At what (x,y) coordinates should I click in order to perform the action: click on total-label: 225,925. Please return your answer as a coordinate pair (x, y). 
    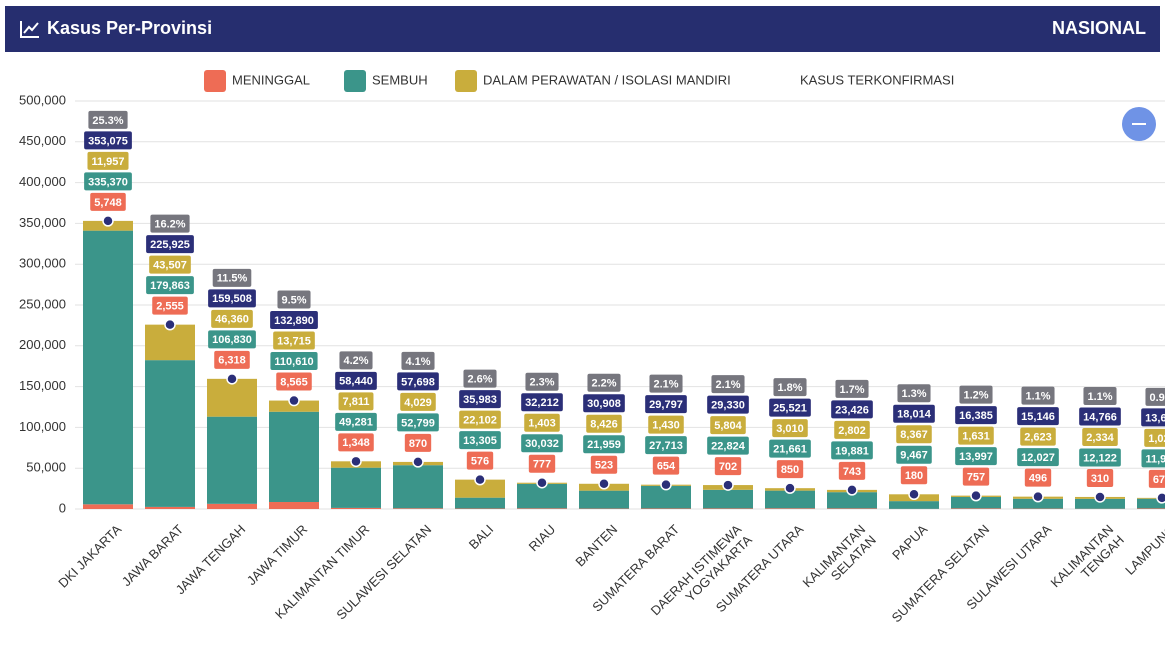
    Looking at the image, I should click on (170, 245).